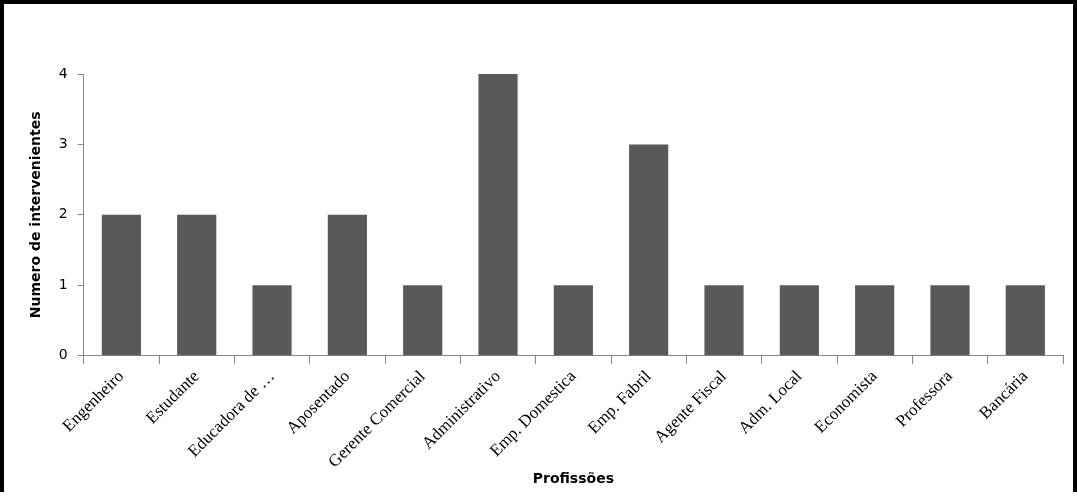  Describe the element at coordinates (573, 478) in the screenshot. I see `x-axis-title: Profissões` at that location.